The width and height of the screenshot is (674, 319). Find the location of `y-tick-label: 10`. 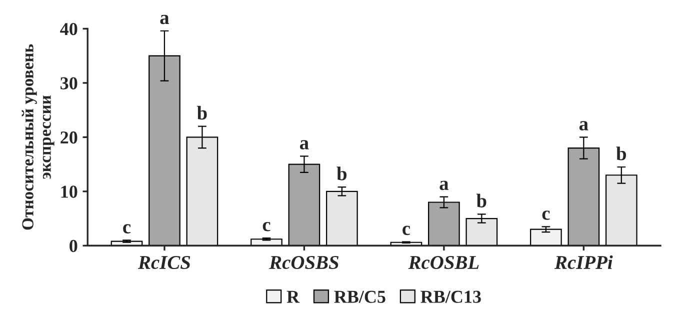

y-tick-label: 10 is located at coordinates (69, 192).